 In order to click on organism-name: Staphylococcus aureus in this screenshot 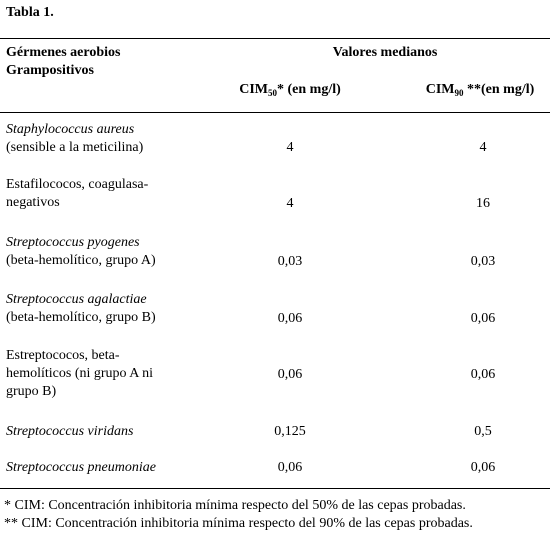, I will do `click(70, 129)`.